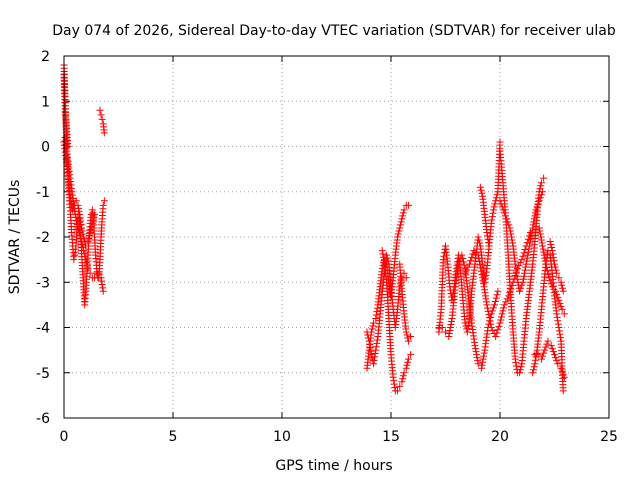  What do you see at coordinates (500, 437) in the screenshot?
I see `x-tick-label: 20` at bounding box center [500, 437].